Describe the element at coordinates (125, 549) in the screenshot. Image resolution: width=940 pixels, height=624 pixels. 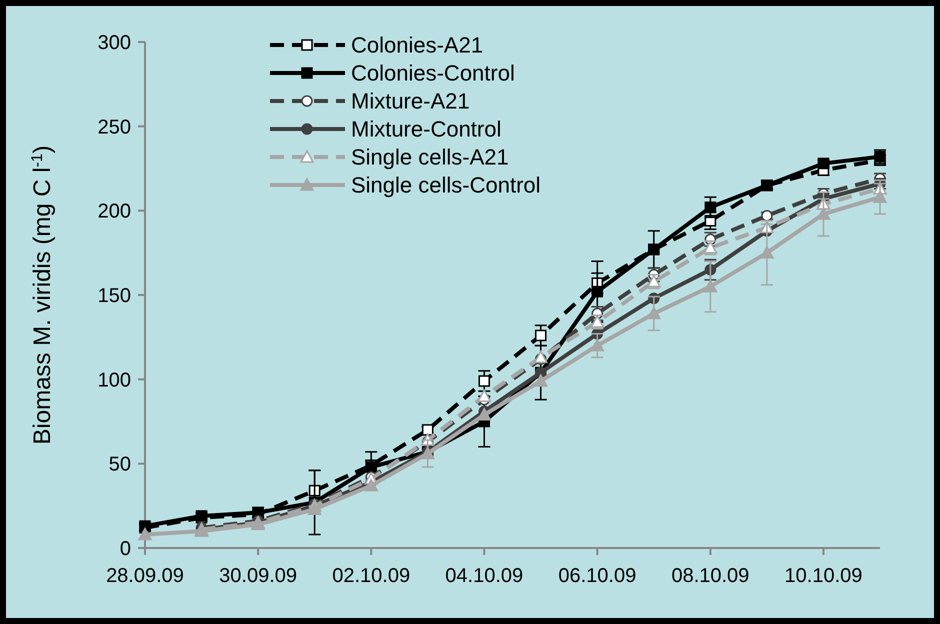
I see `y-tick-label: 0` at that location.